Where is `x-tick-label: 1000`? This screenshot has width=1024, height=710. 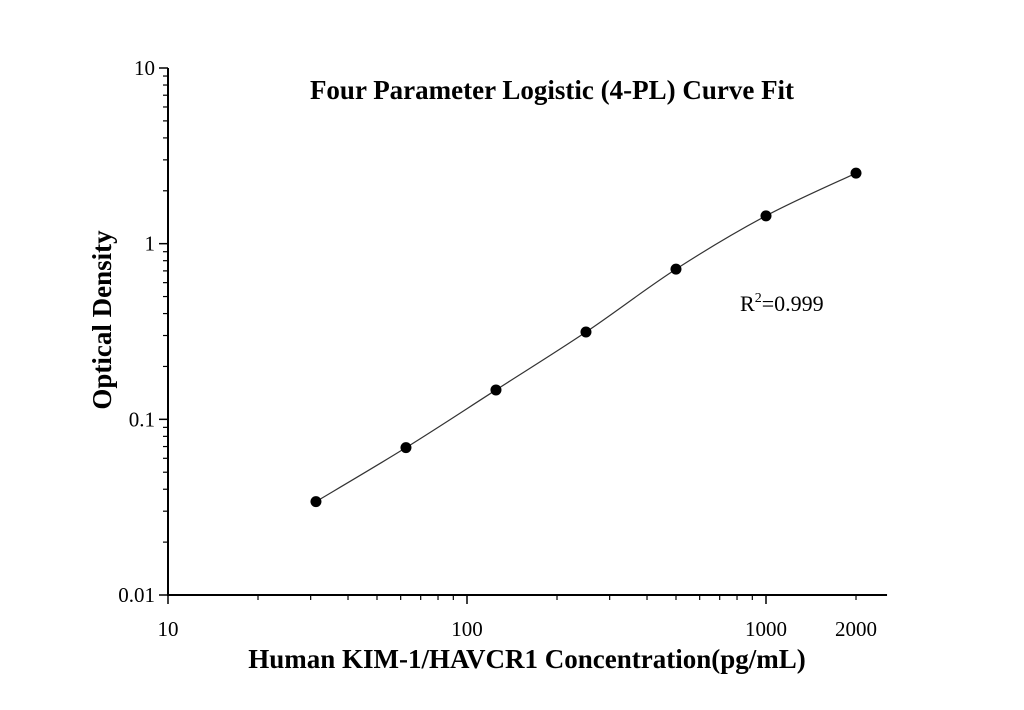
x-tick-label: 1000 is located at coordinates (766, 629).